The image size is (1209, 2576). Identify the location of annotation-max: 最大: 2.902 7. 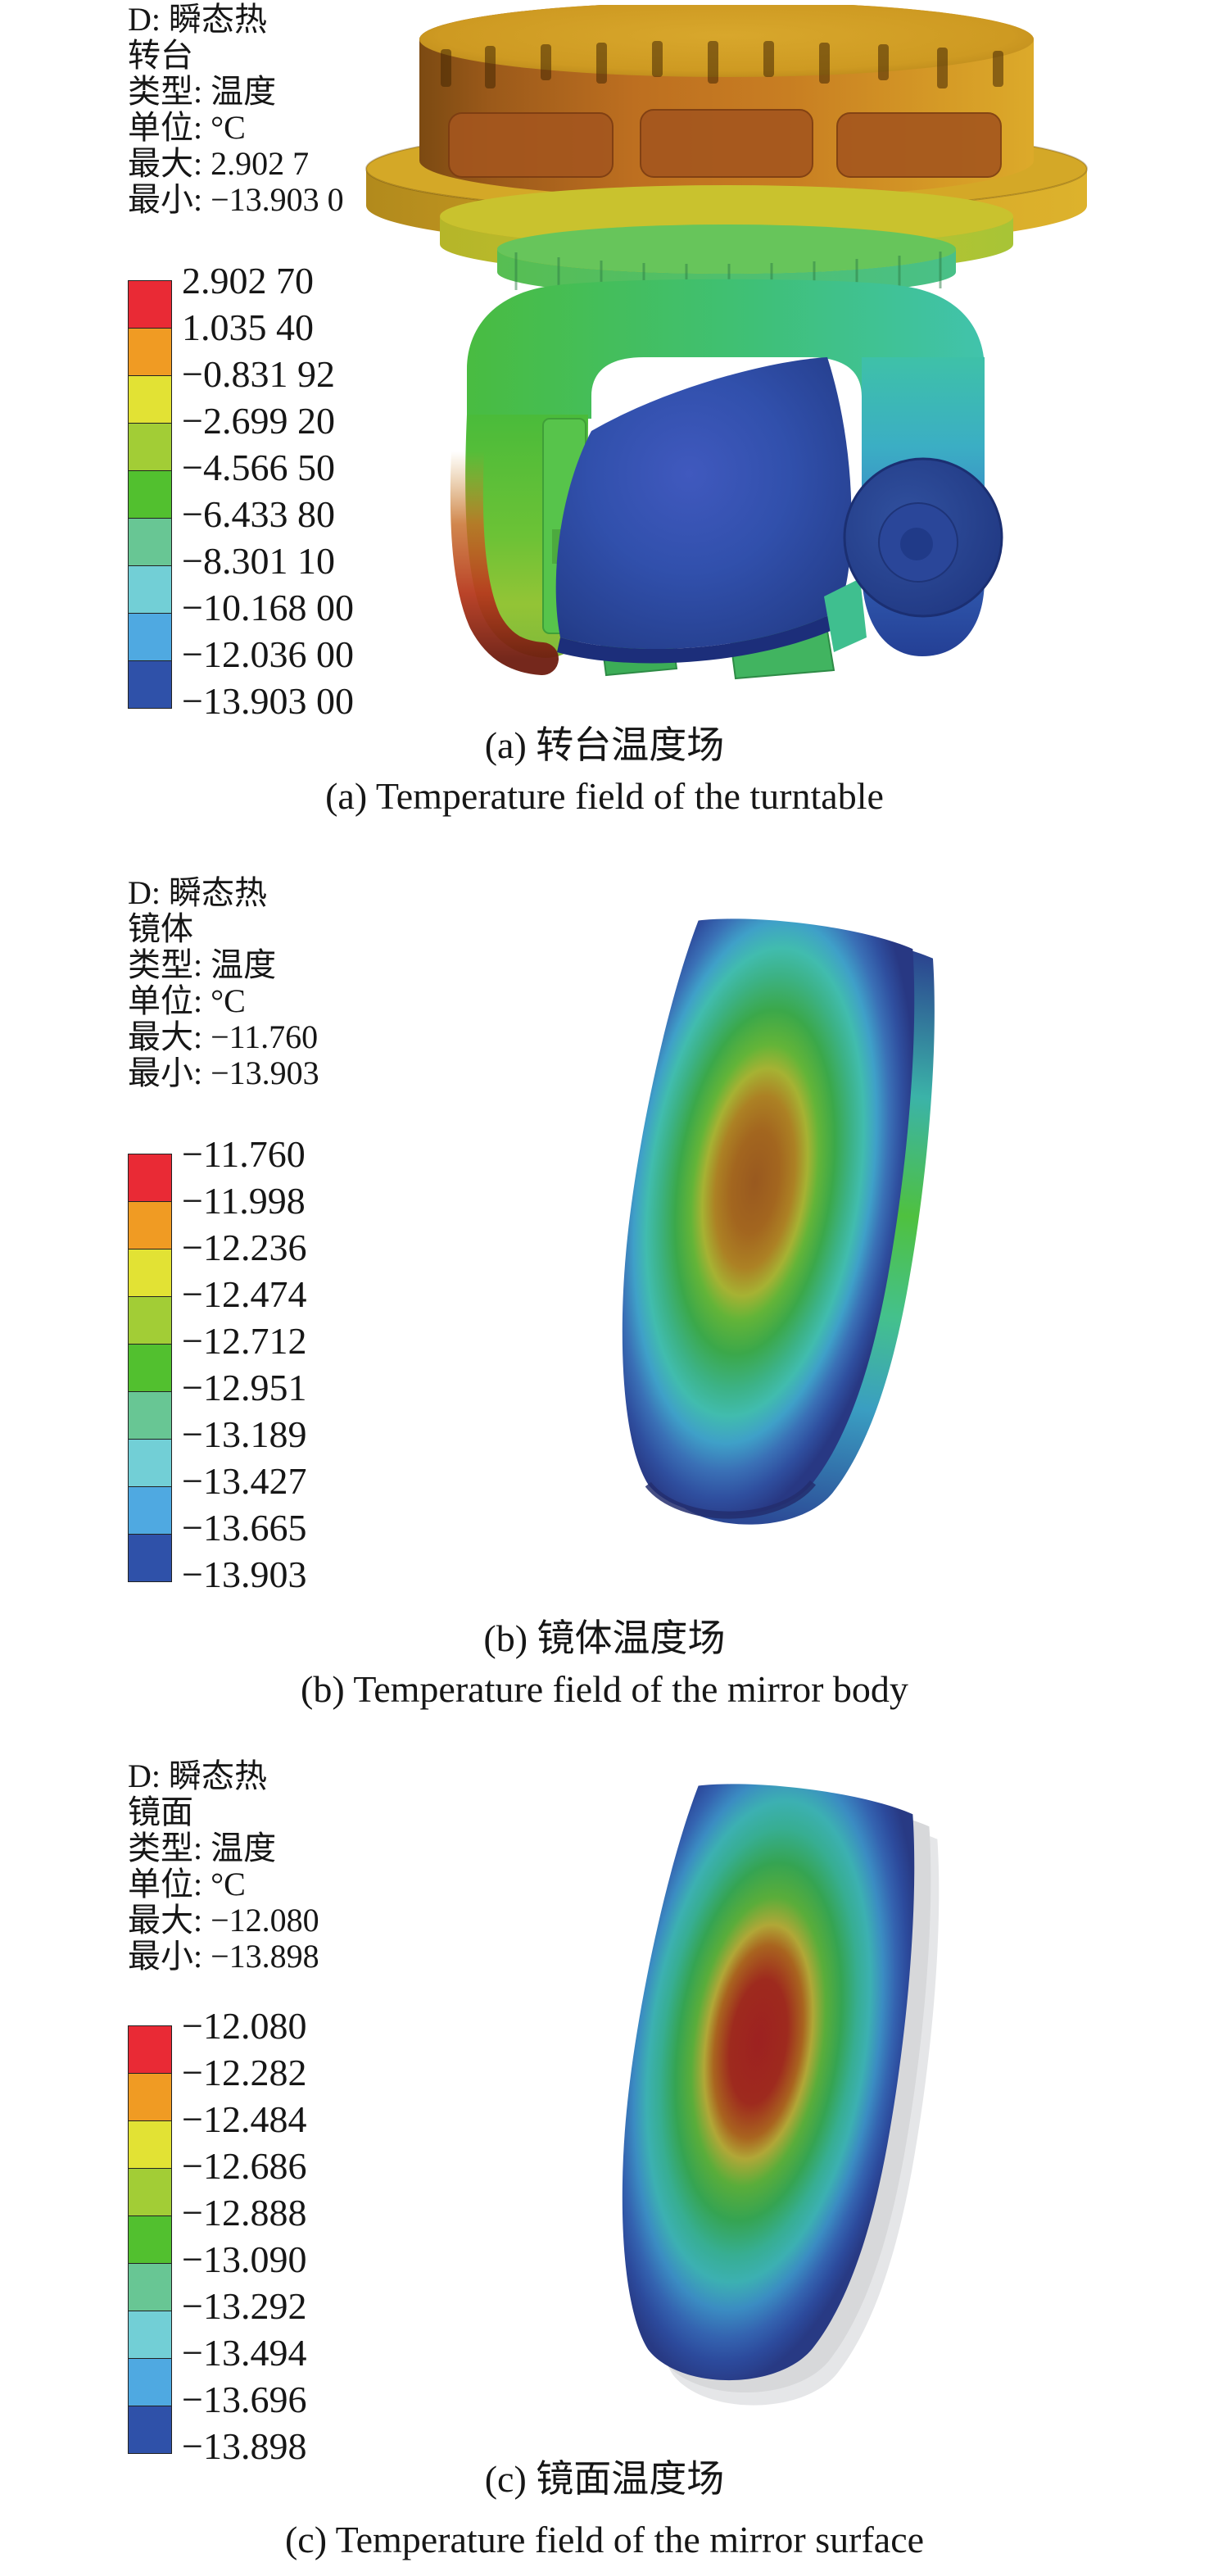
(219, 163).